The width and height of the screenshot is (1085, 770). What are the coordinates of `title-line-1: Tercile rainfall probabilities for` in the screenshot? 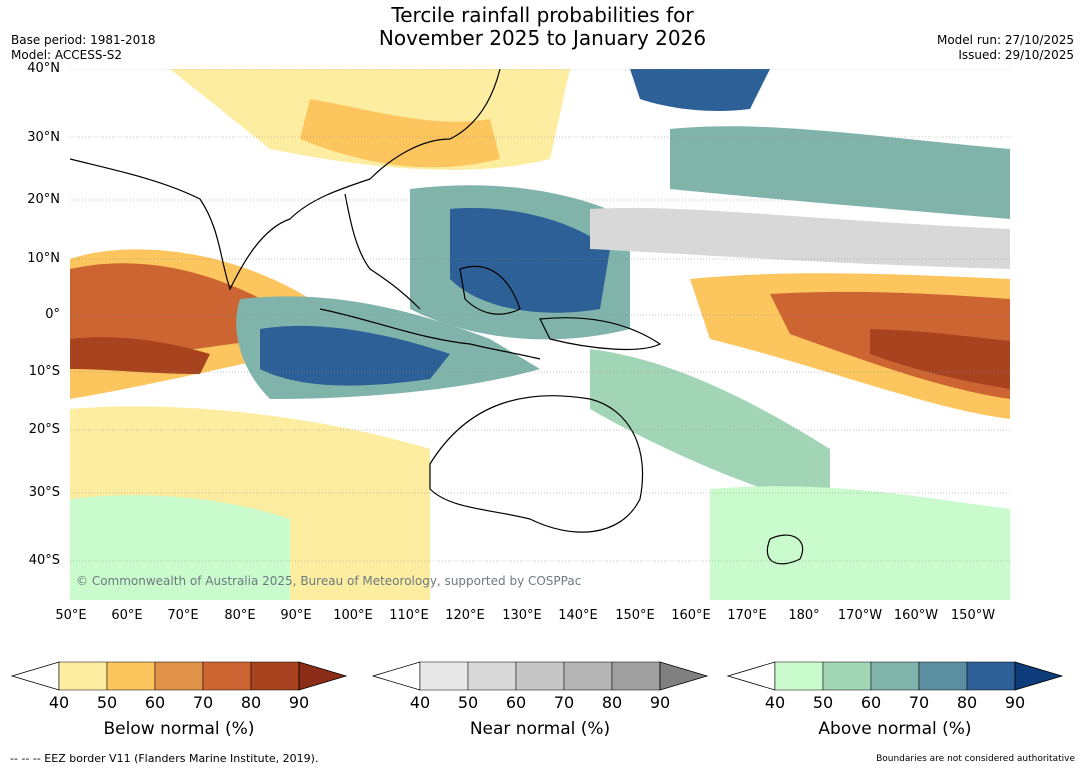 It's located at (542, 15).